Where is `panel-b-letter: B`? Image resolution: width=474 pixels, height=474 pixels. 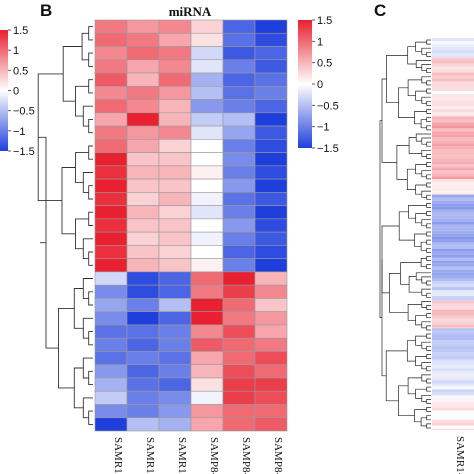 panel-b-letter: B is located at coordinates (46, 10).